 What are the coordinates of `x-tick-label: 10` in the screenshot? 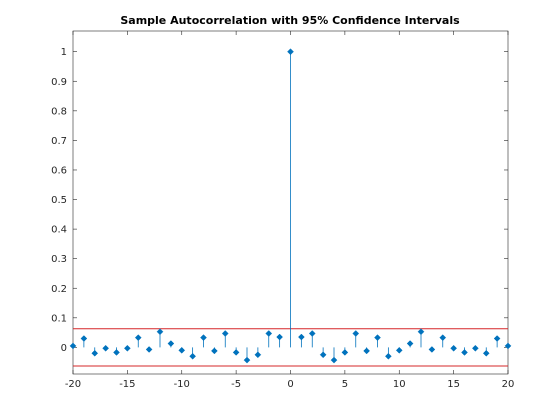 It's located at (399, 384).